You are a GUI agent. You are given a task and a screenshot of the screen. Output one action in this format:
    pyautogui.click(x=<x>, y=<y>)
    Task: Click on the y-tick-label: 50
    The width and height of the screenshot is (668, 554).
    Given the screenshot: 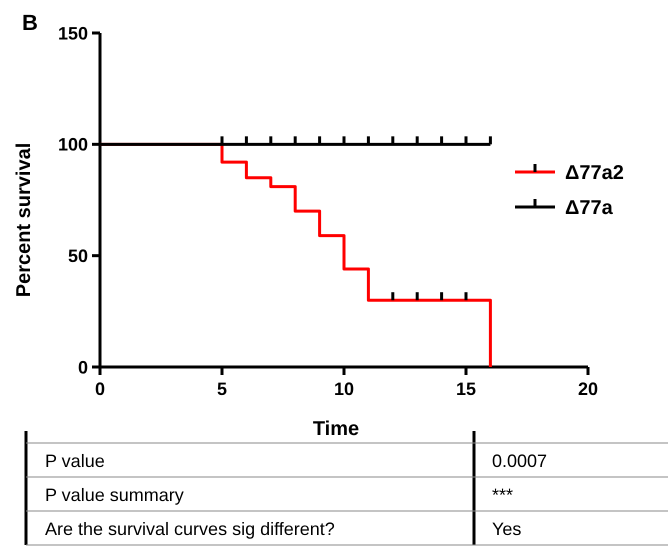 What is the action you would take?
    pyautogui.click(x=78, y=256)
    